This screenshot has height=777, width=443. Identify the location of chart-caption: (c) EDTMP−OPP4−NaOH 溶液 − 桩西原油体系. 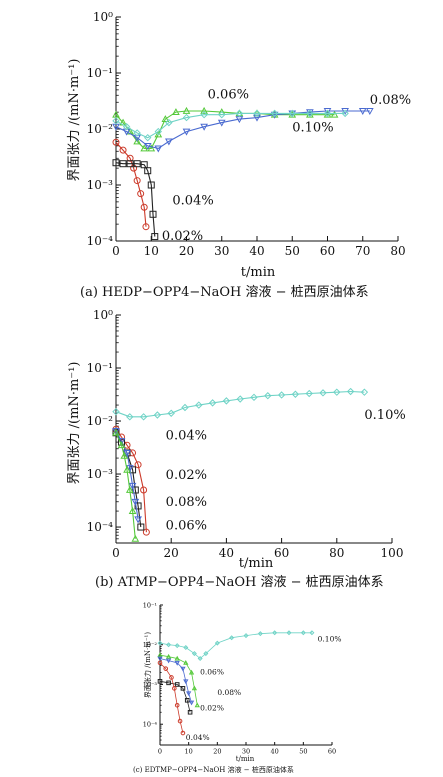
(213, 769).